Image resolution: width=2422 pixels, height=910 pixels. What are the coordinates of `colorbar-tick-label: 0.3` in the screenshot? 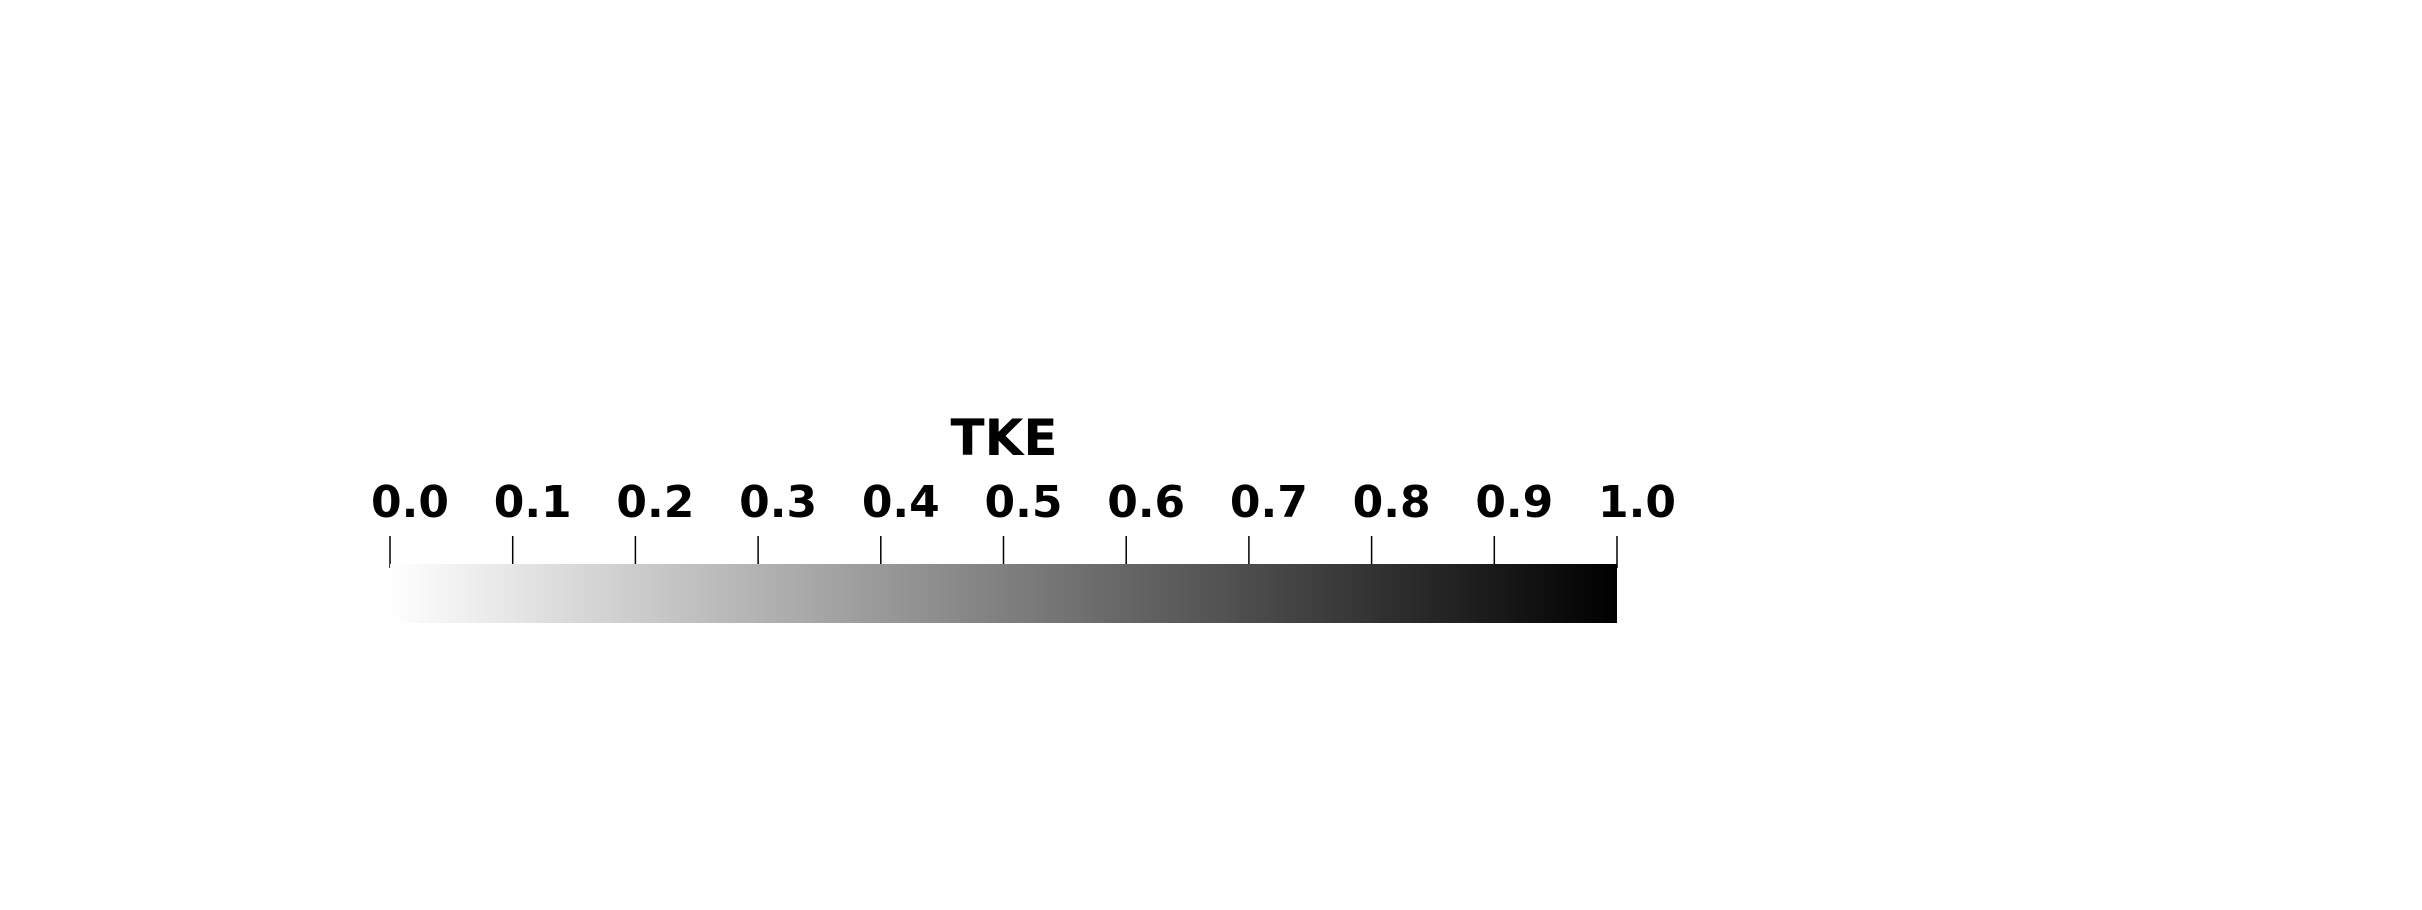 It's located at (778, 502).